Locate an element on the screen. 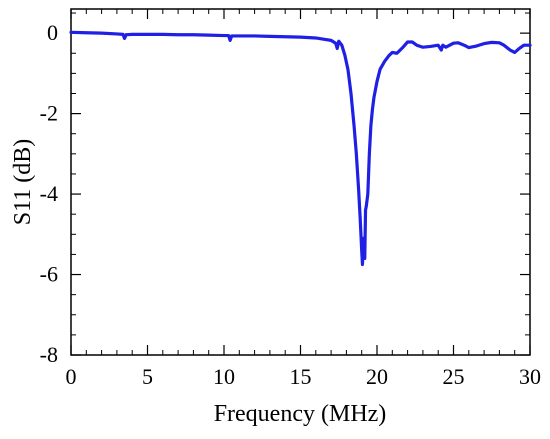 Image resolution: width=550 pixels, height=439 pixels. y-tick-label: -2 is located at coordinates (49, 113).